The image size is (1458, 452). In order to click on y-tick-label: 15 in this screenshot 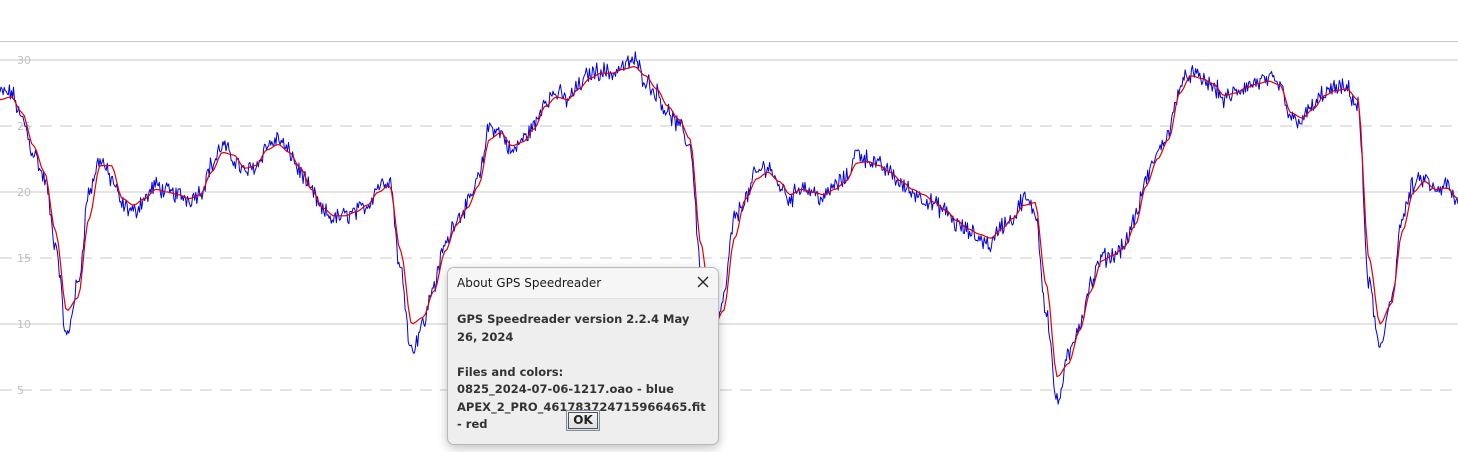, I will do `click(24, 258)`.